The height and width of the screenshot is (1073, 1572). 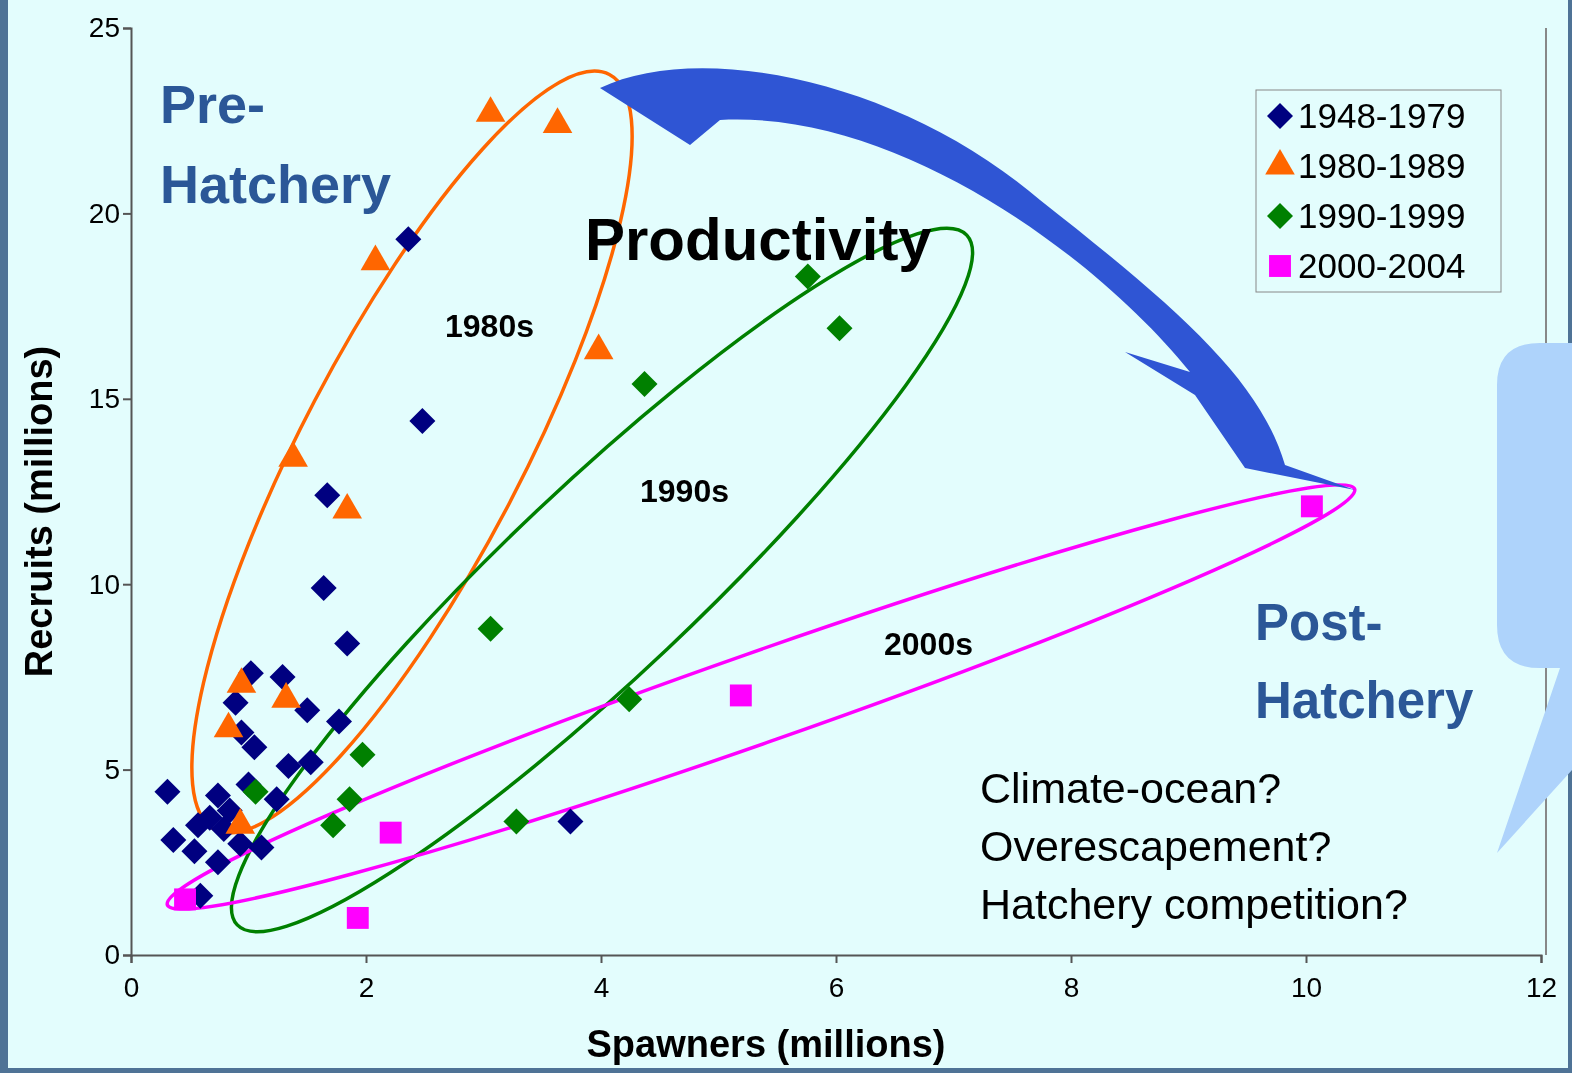 I want to click on x-axis-title: Spawners (millions), so click(x=766, y=1044).